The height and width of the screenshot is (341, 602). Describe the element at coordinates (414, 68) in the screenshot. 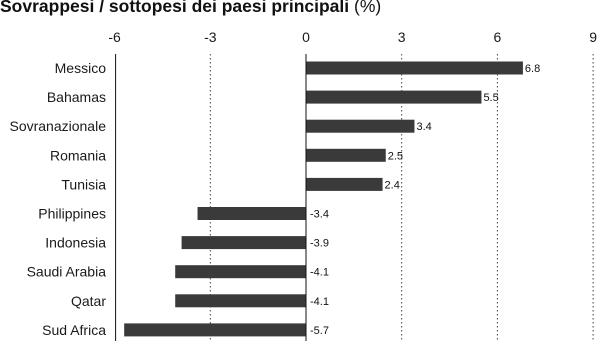

I see `bar-messico` at that location.